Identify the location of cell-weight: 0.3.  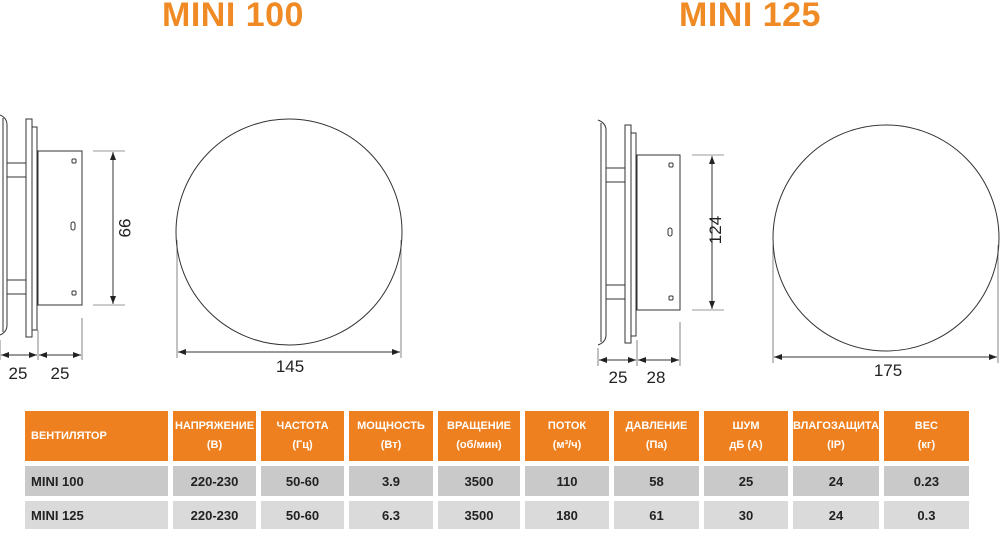
(926, 515).